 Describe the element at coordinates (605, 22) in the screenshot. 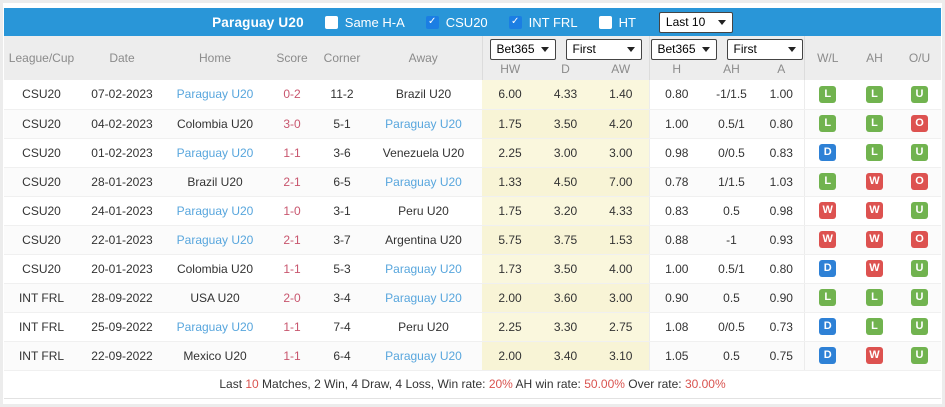

I see `ht-checkbox` at that location.